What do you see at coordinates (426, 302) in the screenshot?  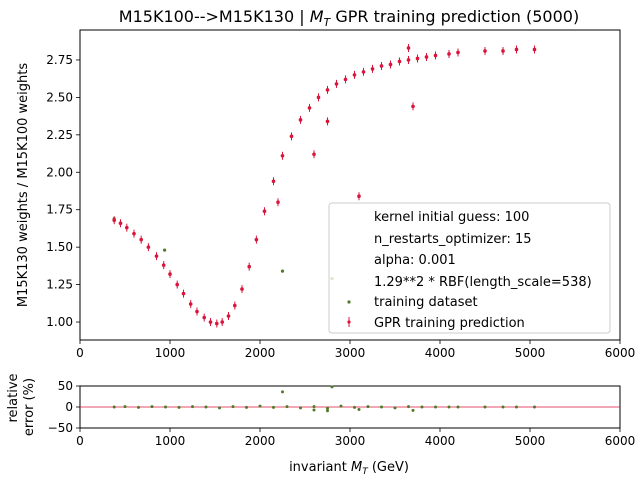 I see `legend-training-dataset: training dataset` at bounding box center [426, 302].